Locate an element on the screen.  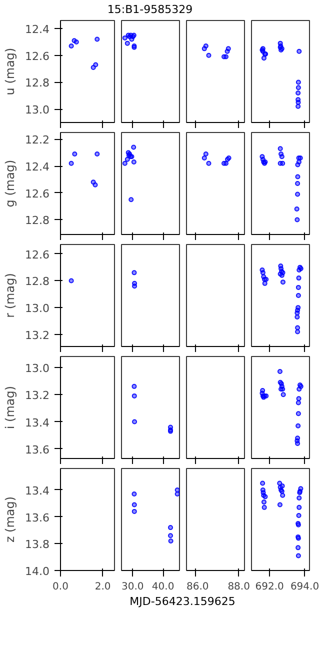
y-axis-title: r (mag) is located at coordinates (10, 295).